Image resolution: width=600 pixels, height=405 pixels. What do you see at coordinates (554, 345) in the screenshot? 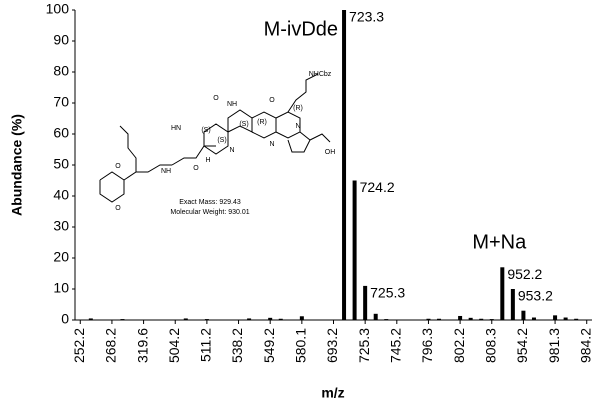
I see `x-tick-label: 981.3` at bounding box center [554, 345].